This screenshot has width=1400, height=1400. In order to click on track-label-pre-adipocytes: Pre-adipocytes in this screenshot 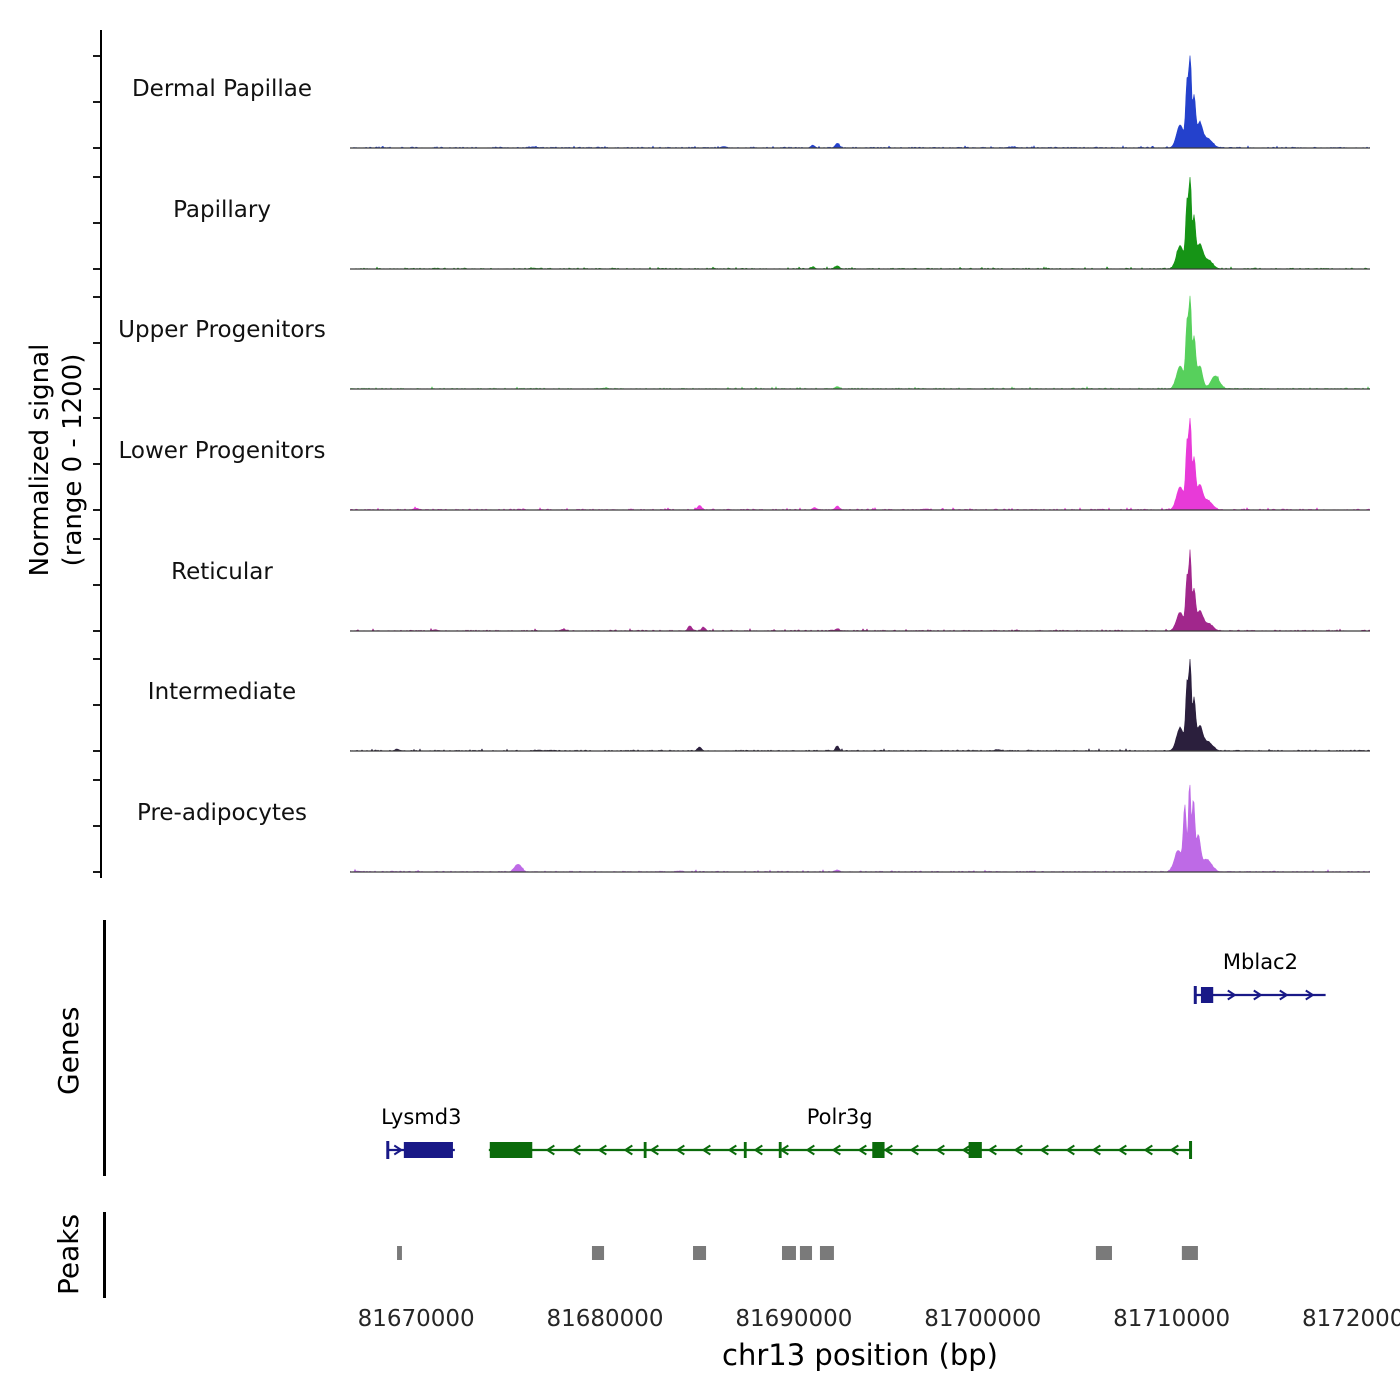, I will do `click(222, 813)`.